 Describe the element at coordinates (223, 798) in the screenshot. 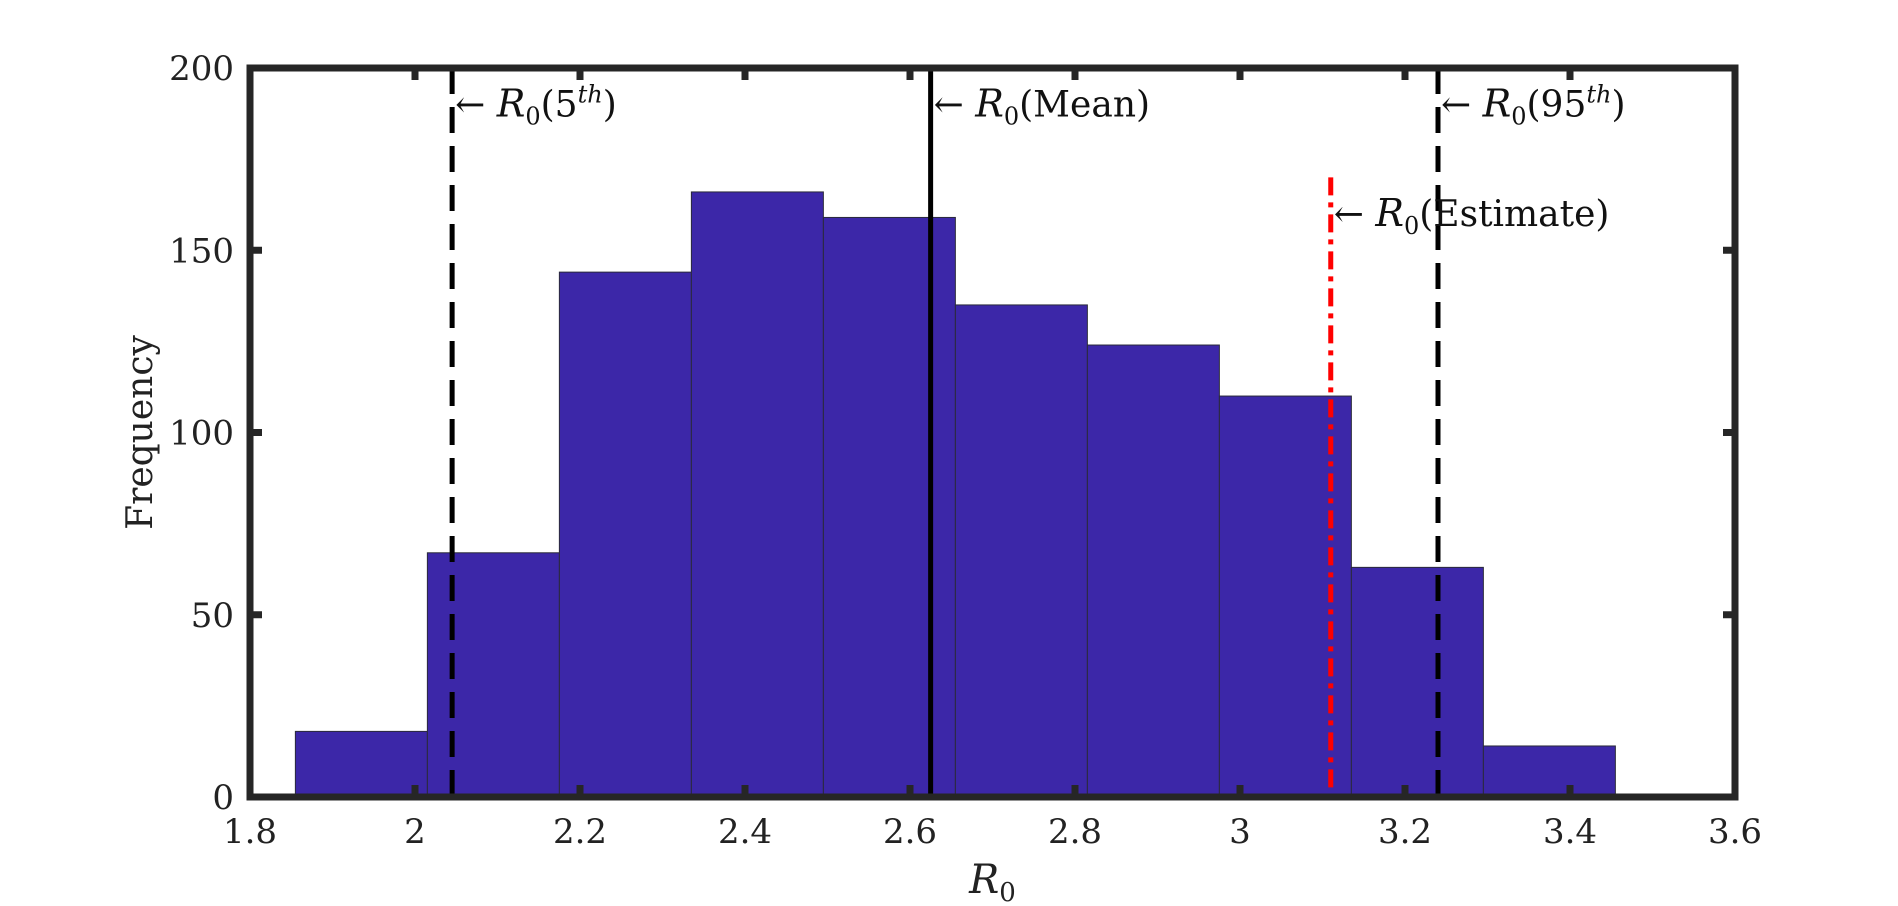

I see `y-tick-label: 0` at that location.